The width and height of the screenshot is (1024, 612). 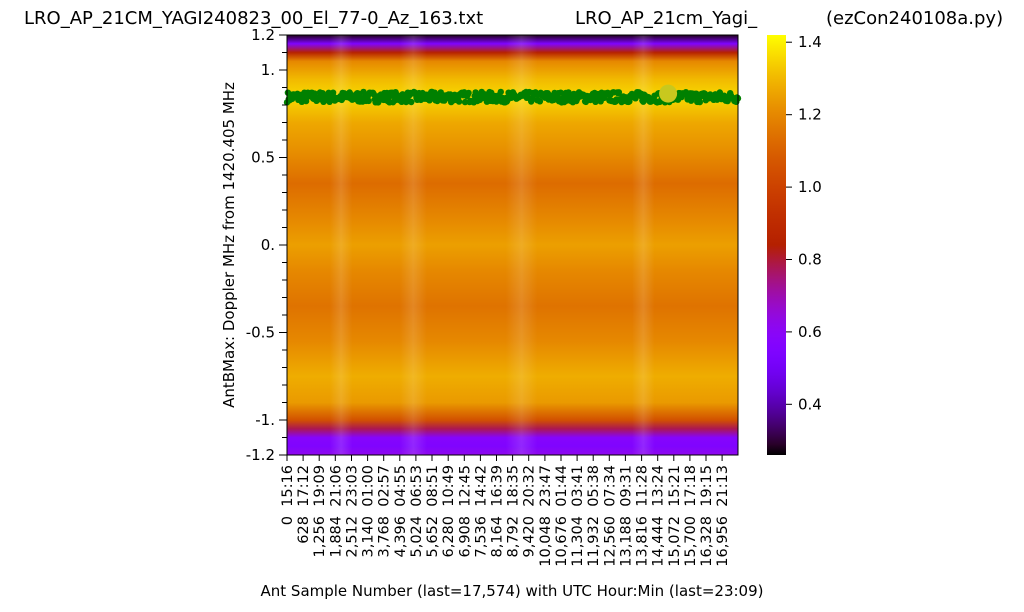 What do you see at coordinates (810, 42) in the screenshot?
I see `colorbar-tick-label: 1.4` at bounding box center [810, 42].